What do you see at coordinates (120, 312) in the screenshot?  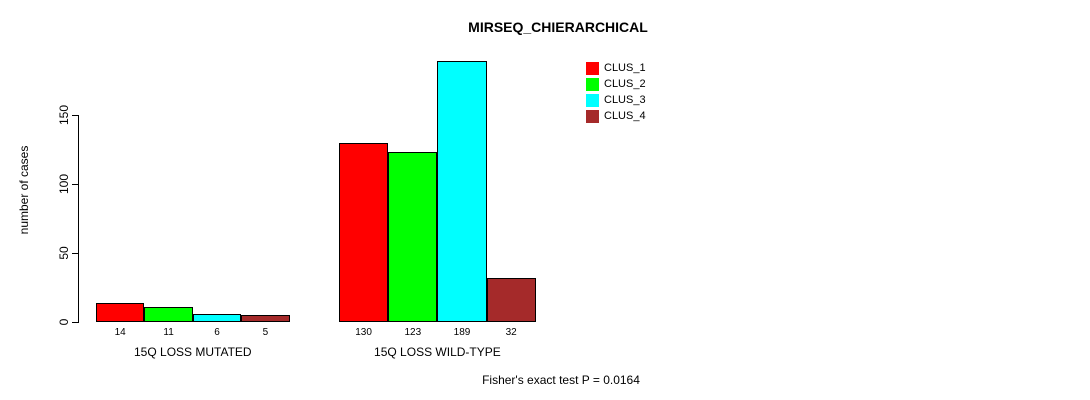 I see `bar-clus-1-15q-loss-mutated` at bounding box center [120, 312].